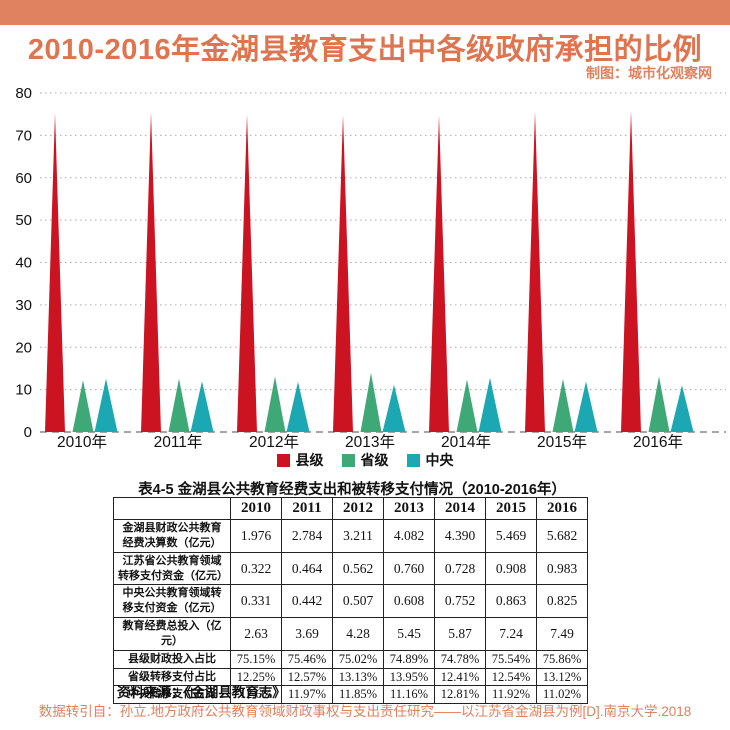  Describe the element at coordinates (275, 404) in the screenshot. I see `spike-省级-2012年` at that location.